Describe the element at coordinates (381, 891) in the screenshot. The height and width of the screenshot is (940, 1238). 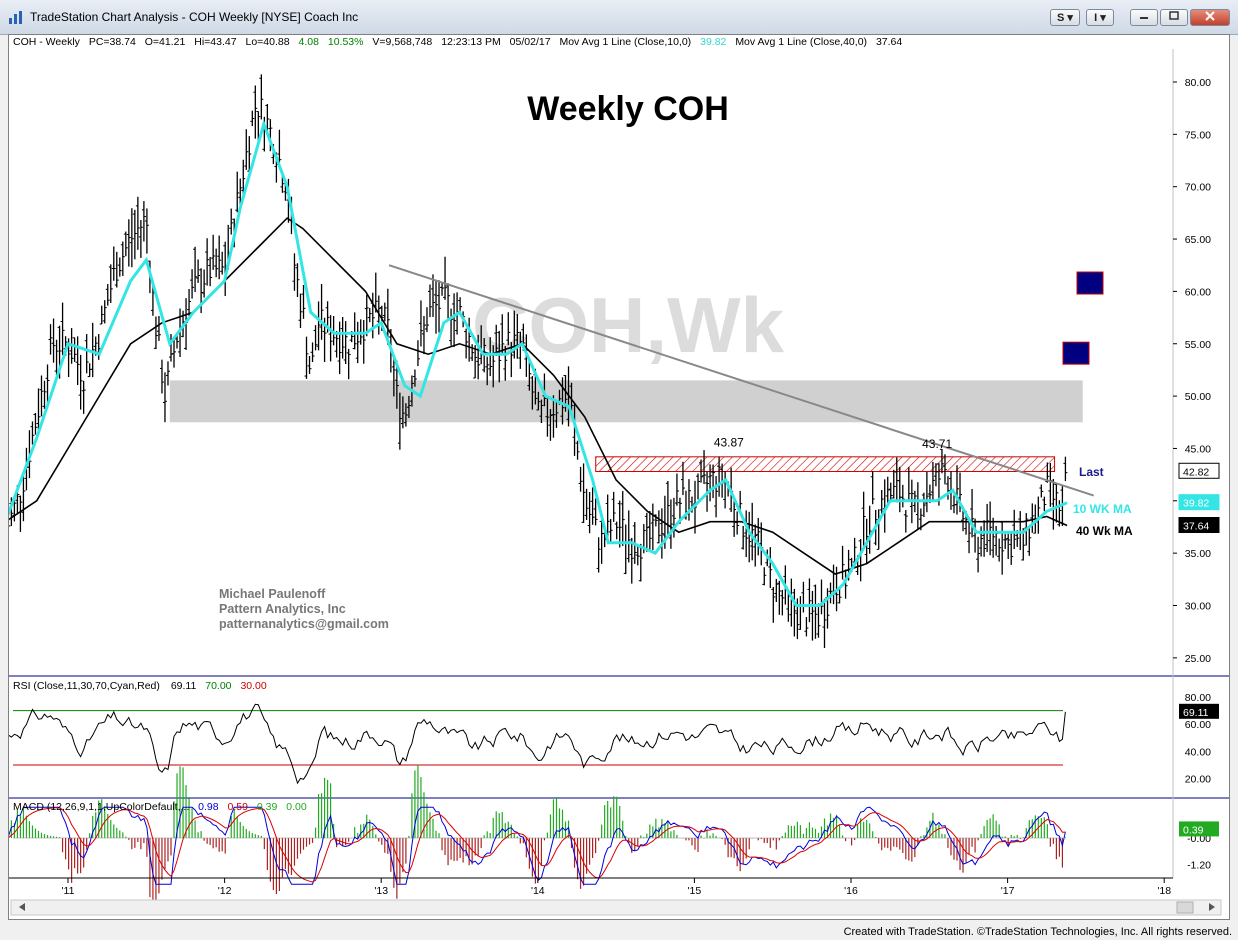
I see `x-tick-label: '13` at that location.